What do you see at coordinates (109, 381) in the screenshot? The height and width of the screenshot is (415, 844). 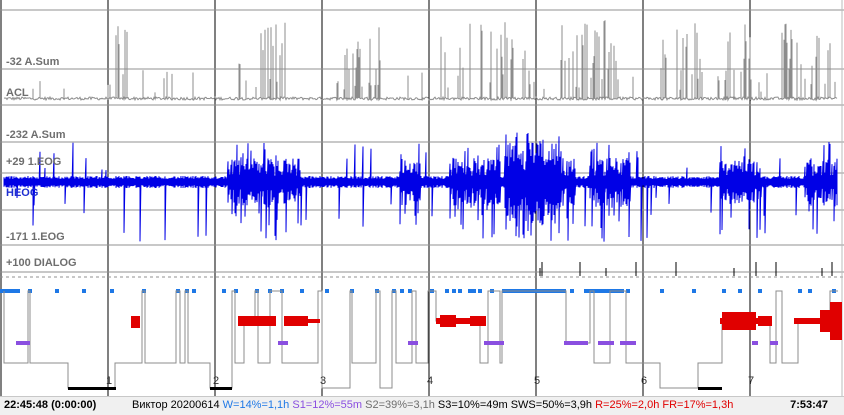 I see `hour-mark-1: 1` at bounding box center [109, 381].